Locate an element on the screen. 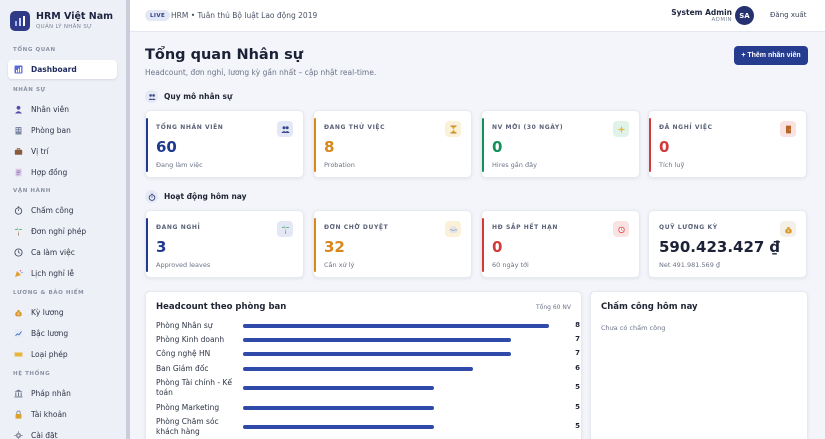  department-name: Phòng Nhân sự is located at coordinates (184, 325).